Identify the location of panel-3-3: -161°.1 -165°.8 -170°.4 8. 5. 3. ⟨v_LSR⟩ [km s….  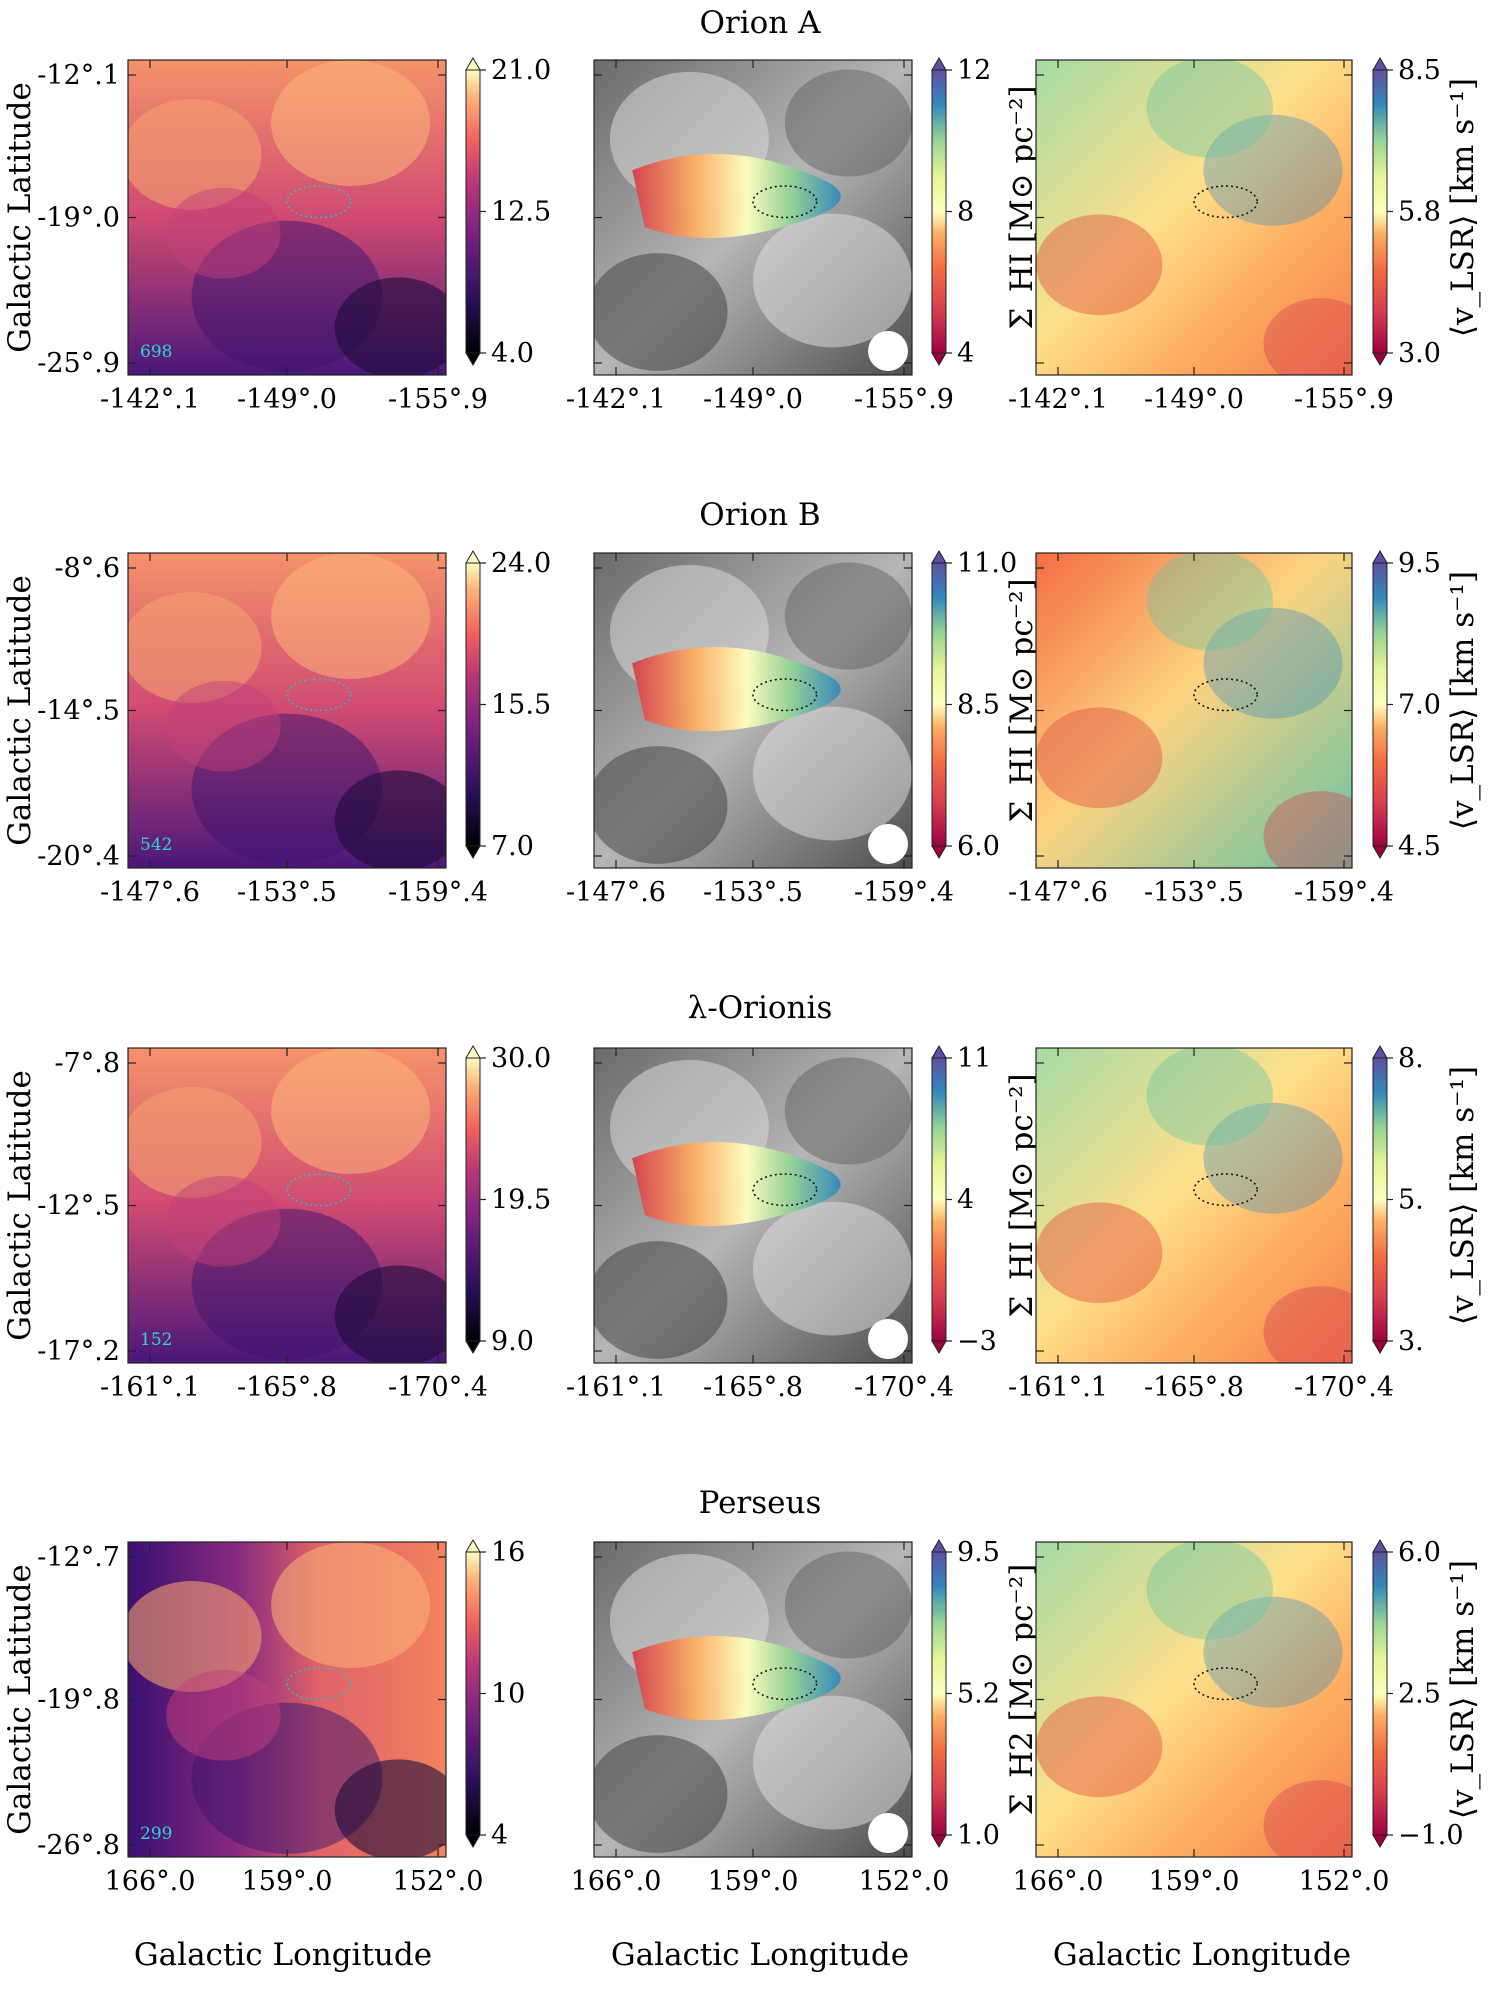
(1244, 1223).